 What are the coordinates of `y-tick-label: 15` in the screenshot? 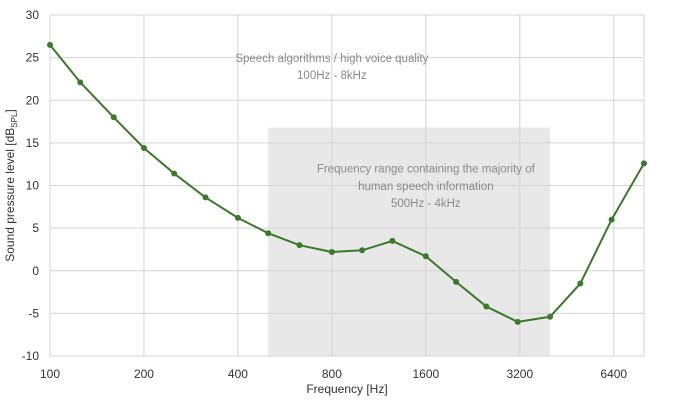 It's located at (33, 143).